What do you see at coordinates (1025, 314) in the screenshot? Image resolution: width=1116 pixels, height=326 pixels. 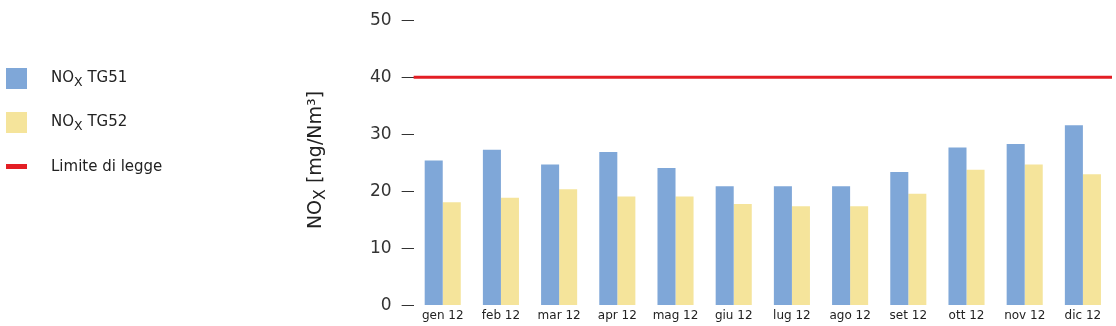 I see `x-tick-label: nov 12` at bounding box center [1025, 314].